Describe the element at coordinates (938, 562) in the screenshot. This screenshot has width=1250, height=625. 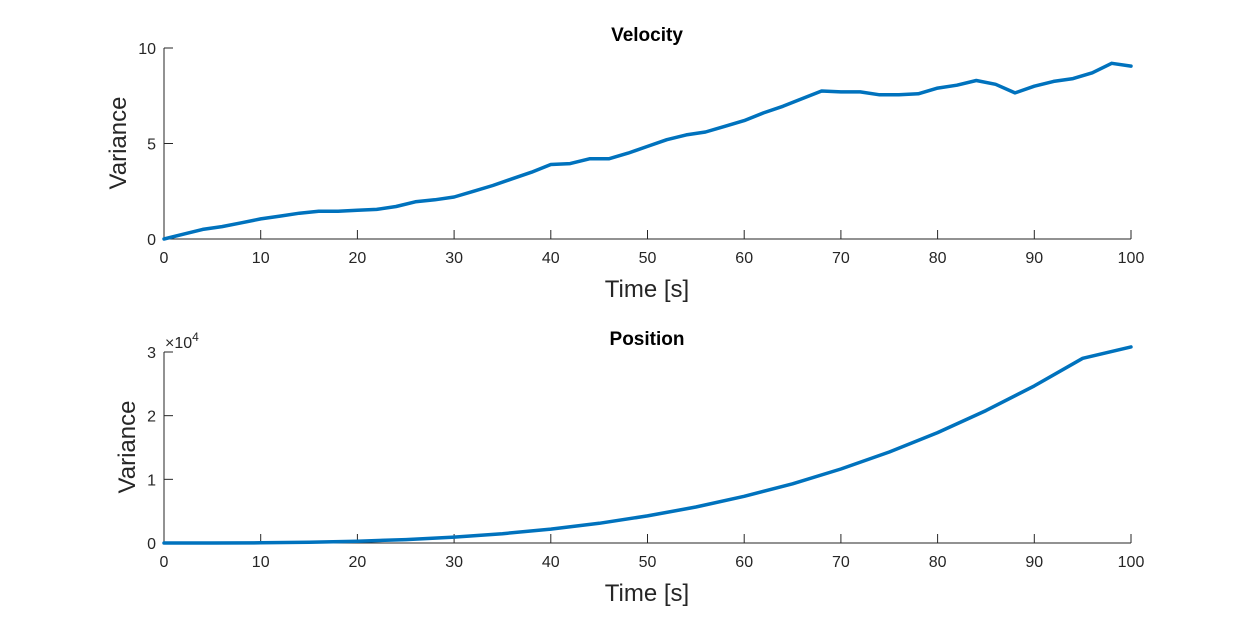
I see `position-x-tick-label: 80` at that location.